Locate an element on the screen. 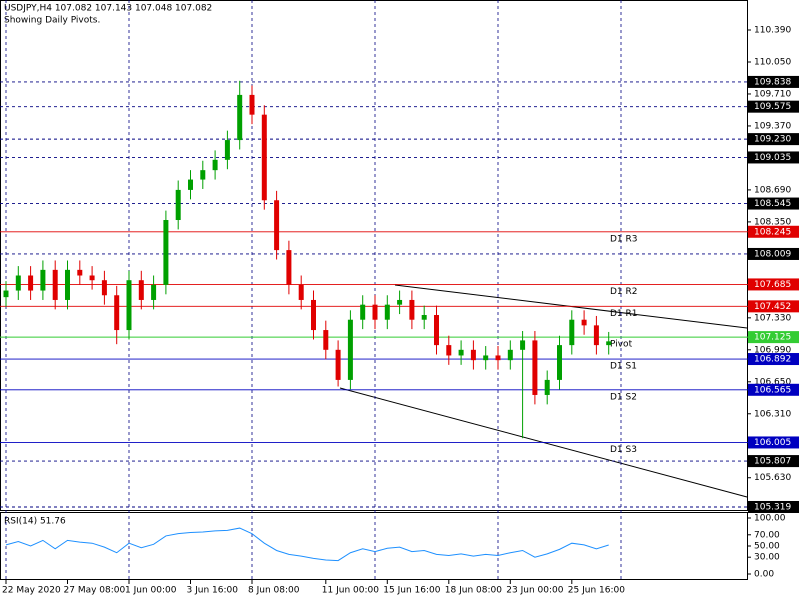  y-tick-label: 106.990 is located at coordinates (772, 350).